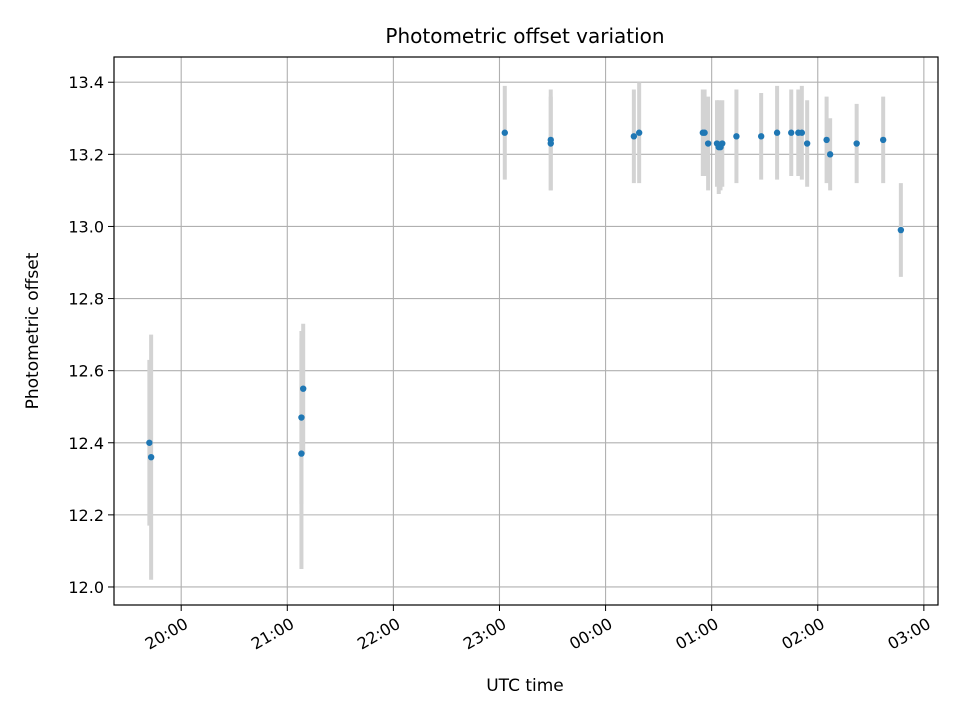  What do you see at coordinates (91, 335) in the screenshot?
I see `y-axis: 12.0 12.2 12.4 12.6 12.8 13.0 13.2 13.4` at bounding box center [91, 335].